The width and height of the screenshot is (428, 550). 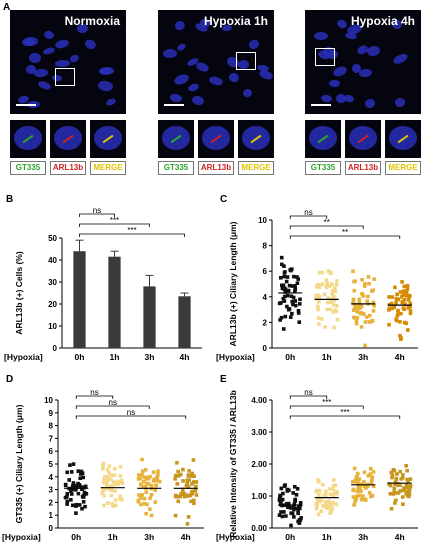 I want to click on channel-label: GT335, so click(x=28, y=168).